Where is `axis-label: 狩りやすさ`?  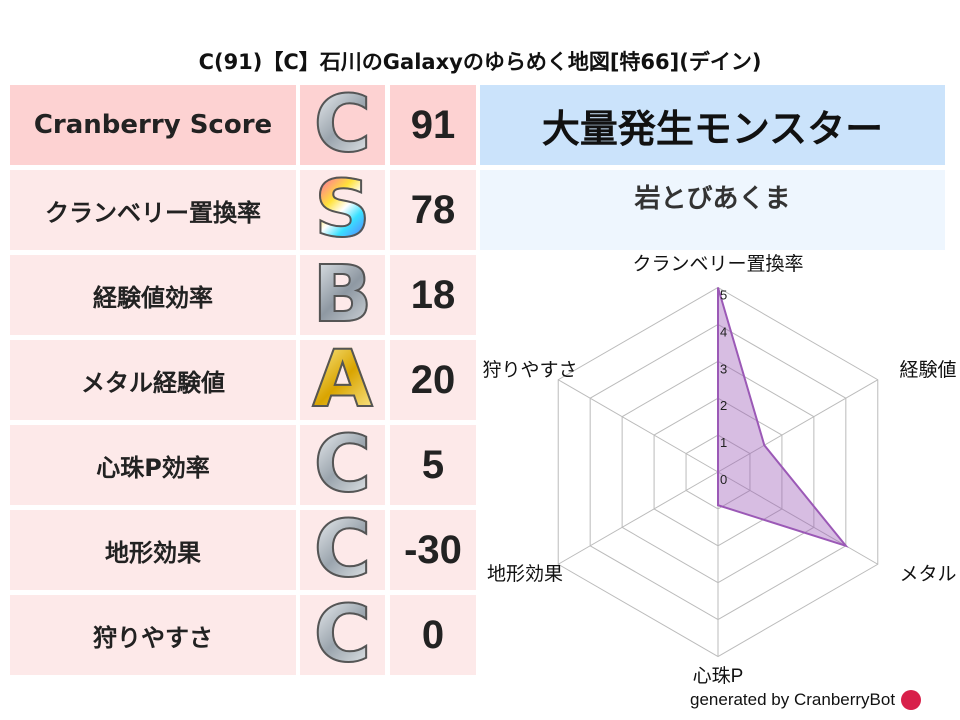 axis-label: 狩りやすさ is located at coordinates (529, 370).